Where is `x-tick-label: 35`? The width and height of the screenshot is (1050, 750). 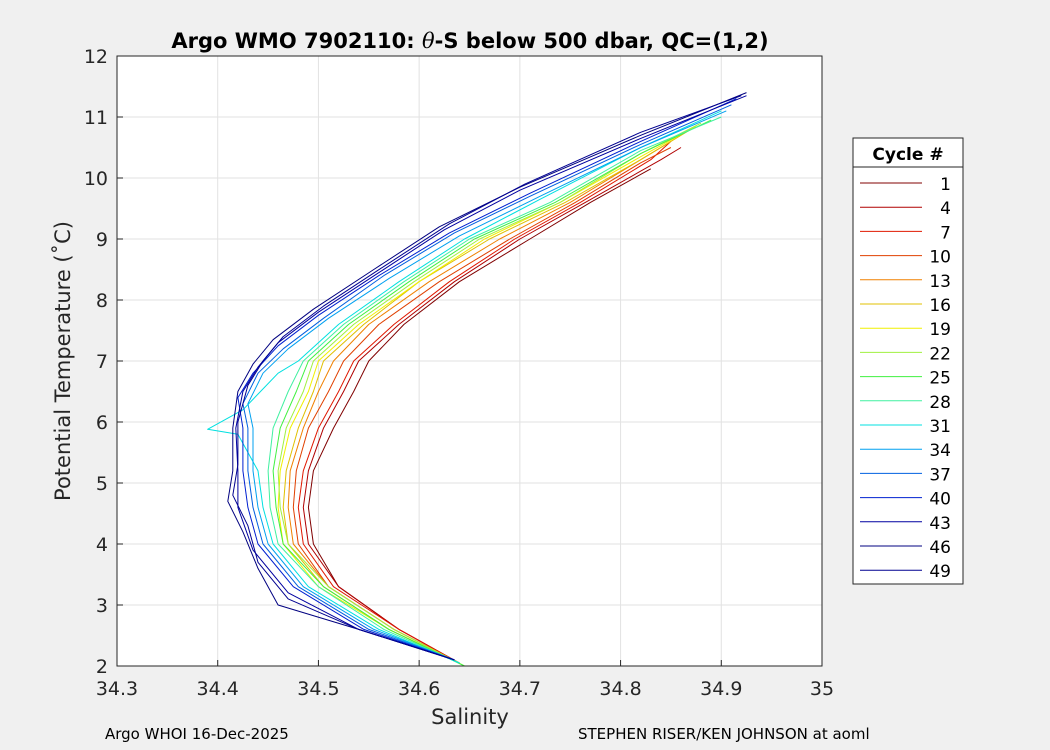
x-tick-label: 35 is located at coordinates (822, 689).